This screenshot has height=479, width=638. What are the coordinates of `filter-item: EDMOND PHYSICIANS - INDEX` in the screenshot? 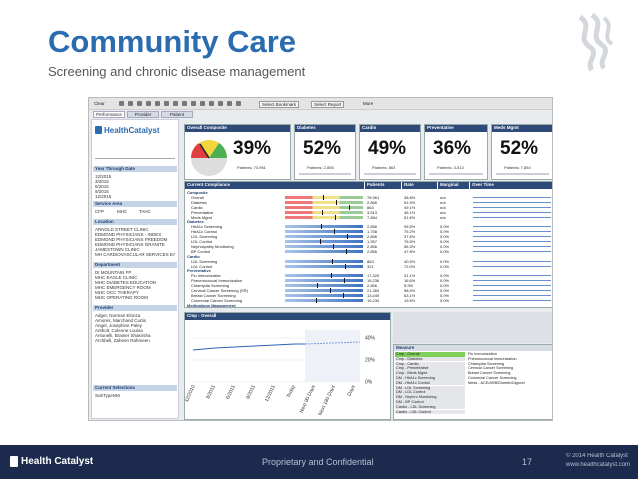 It's located at (128, 234).